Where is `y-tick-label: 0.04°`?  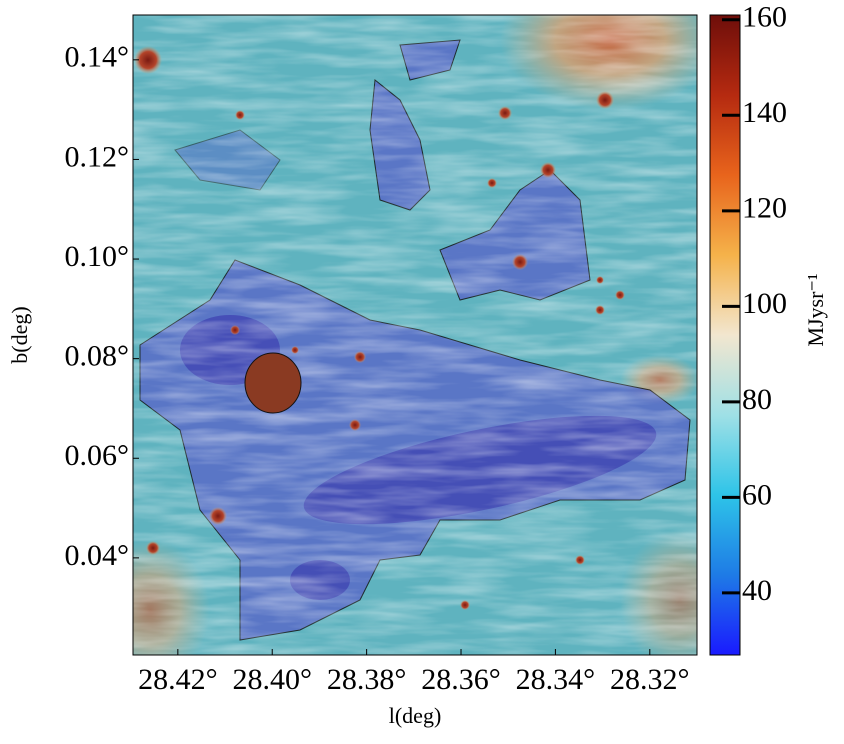 y-tick-label: 0.04° is located at coordinates (97, 555).